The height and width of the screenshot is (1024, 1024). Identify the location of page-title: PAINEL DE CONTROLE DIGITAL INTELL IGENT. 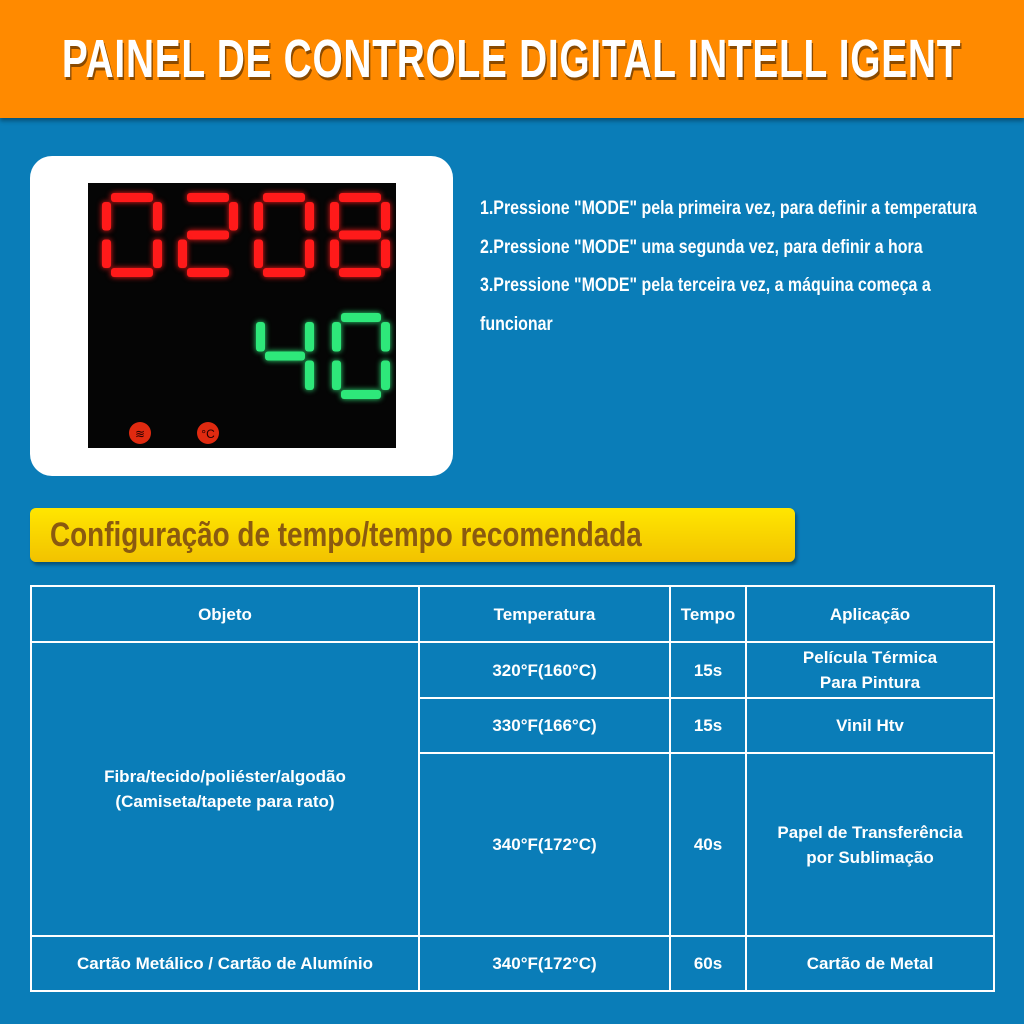
(512, 59).